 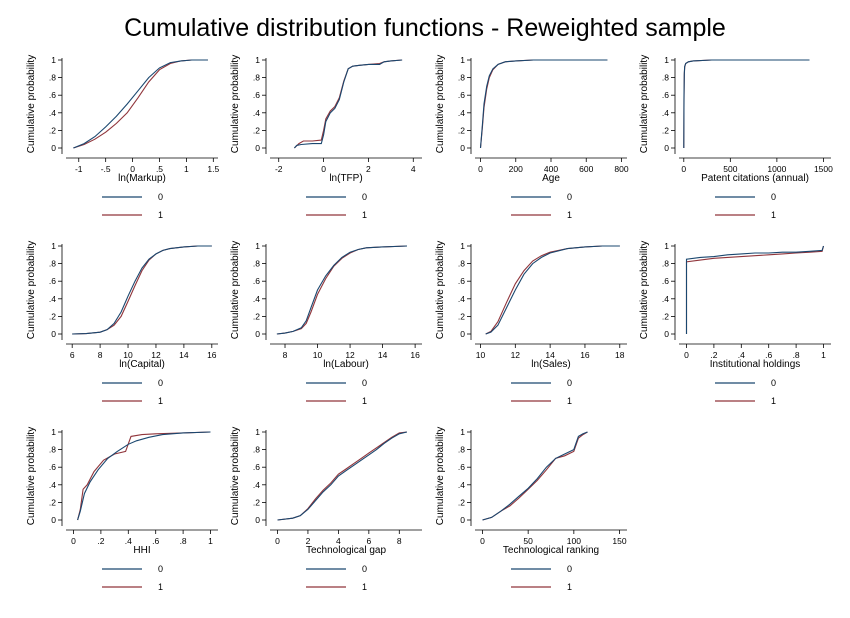 What do you see at coordinates (528, 541) in the screenshot?
I see `x-tick-label: 50` at bounding box center [528, 541].